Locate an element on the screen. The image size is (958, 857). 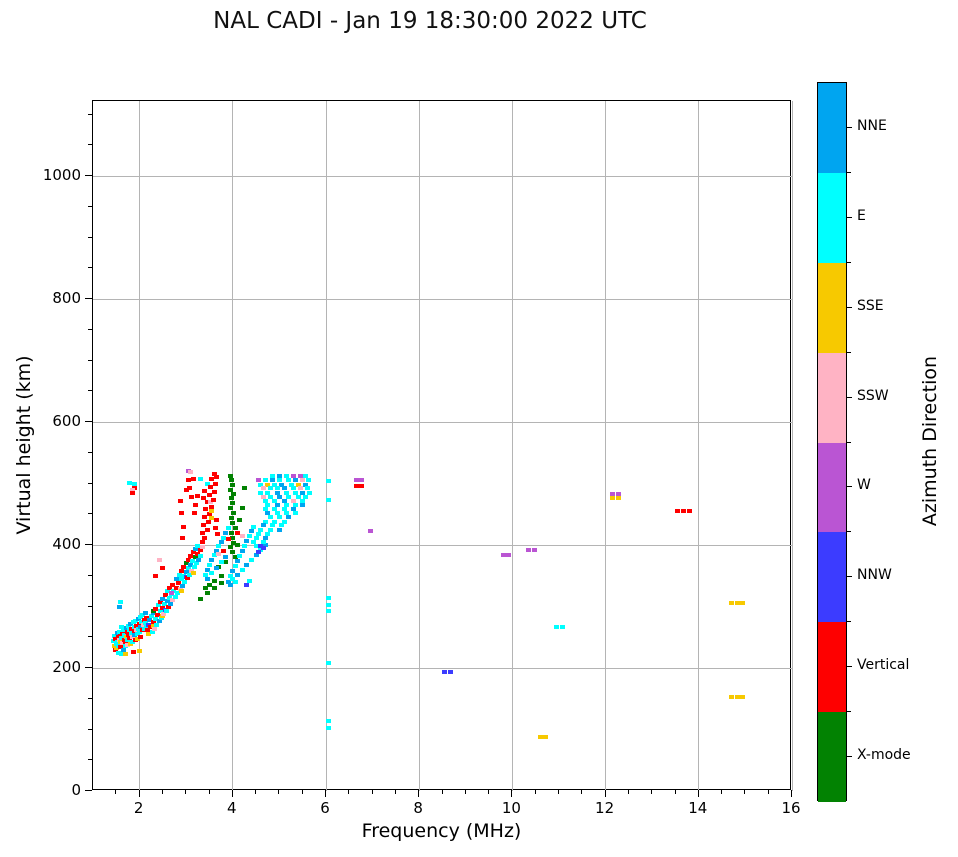
y-axis-tick-label: 600 is located at coordinates (66, 421).